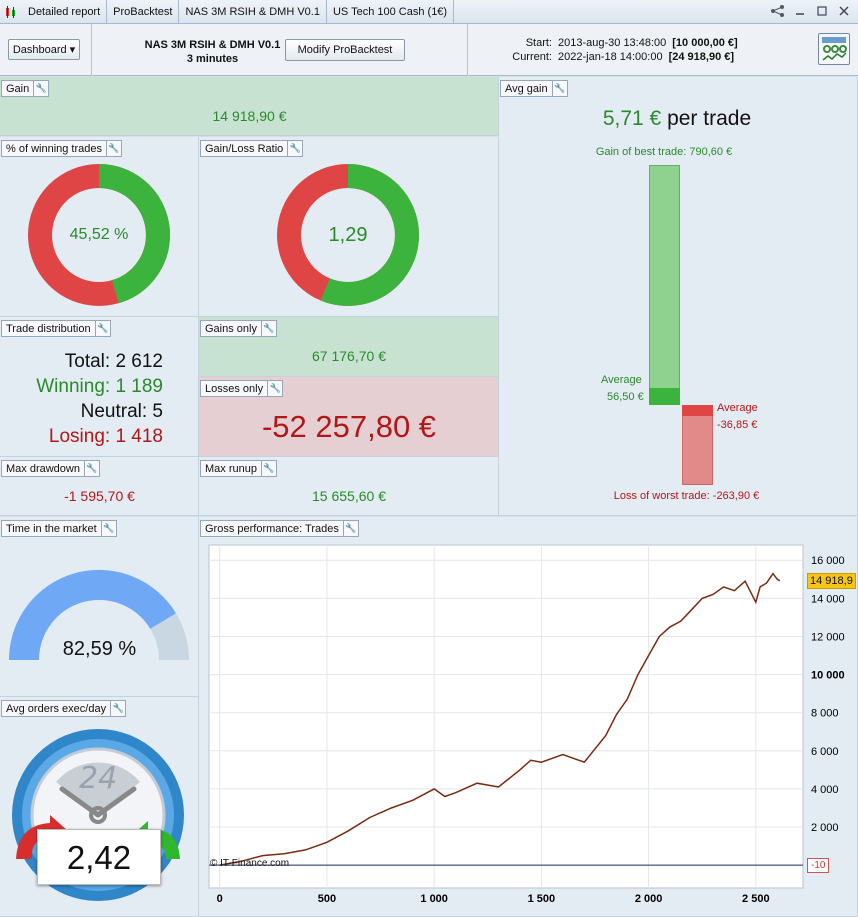 This screenshot has height=917, width=858. I want to click on avg-orders-value: 2,42, so click(99, 857).